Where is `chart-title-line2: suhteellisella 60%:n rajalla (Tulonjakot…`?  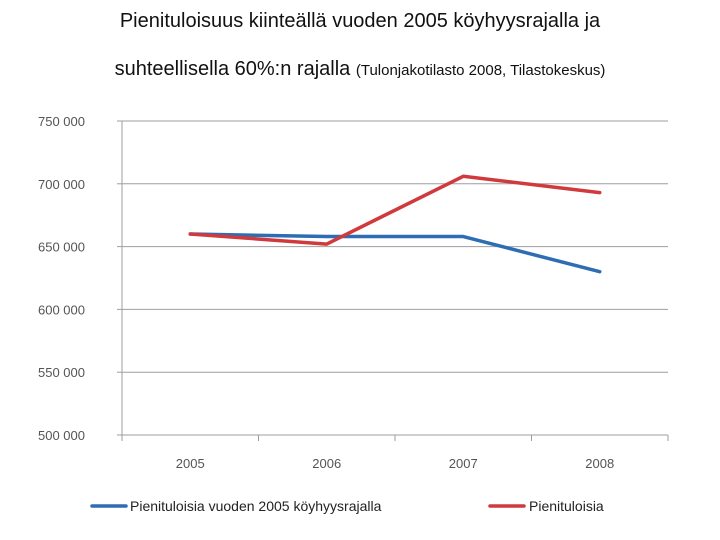
chart-title-line2: suhteellisella 60%:n rajalla (Tulonjakot… is located at coordinates (360, 69).